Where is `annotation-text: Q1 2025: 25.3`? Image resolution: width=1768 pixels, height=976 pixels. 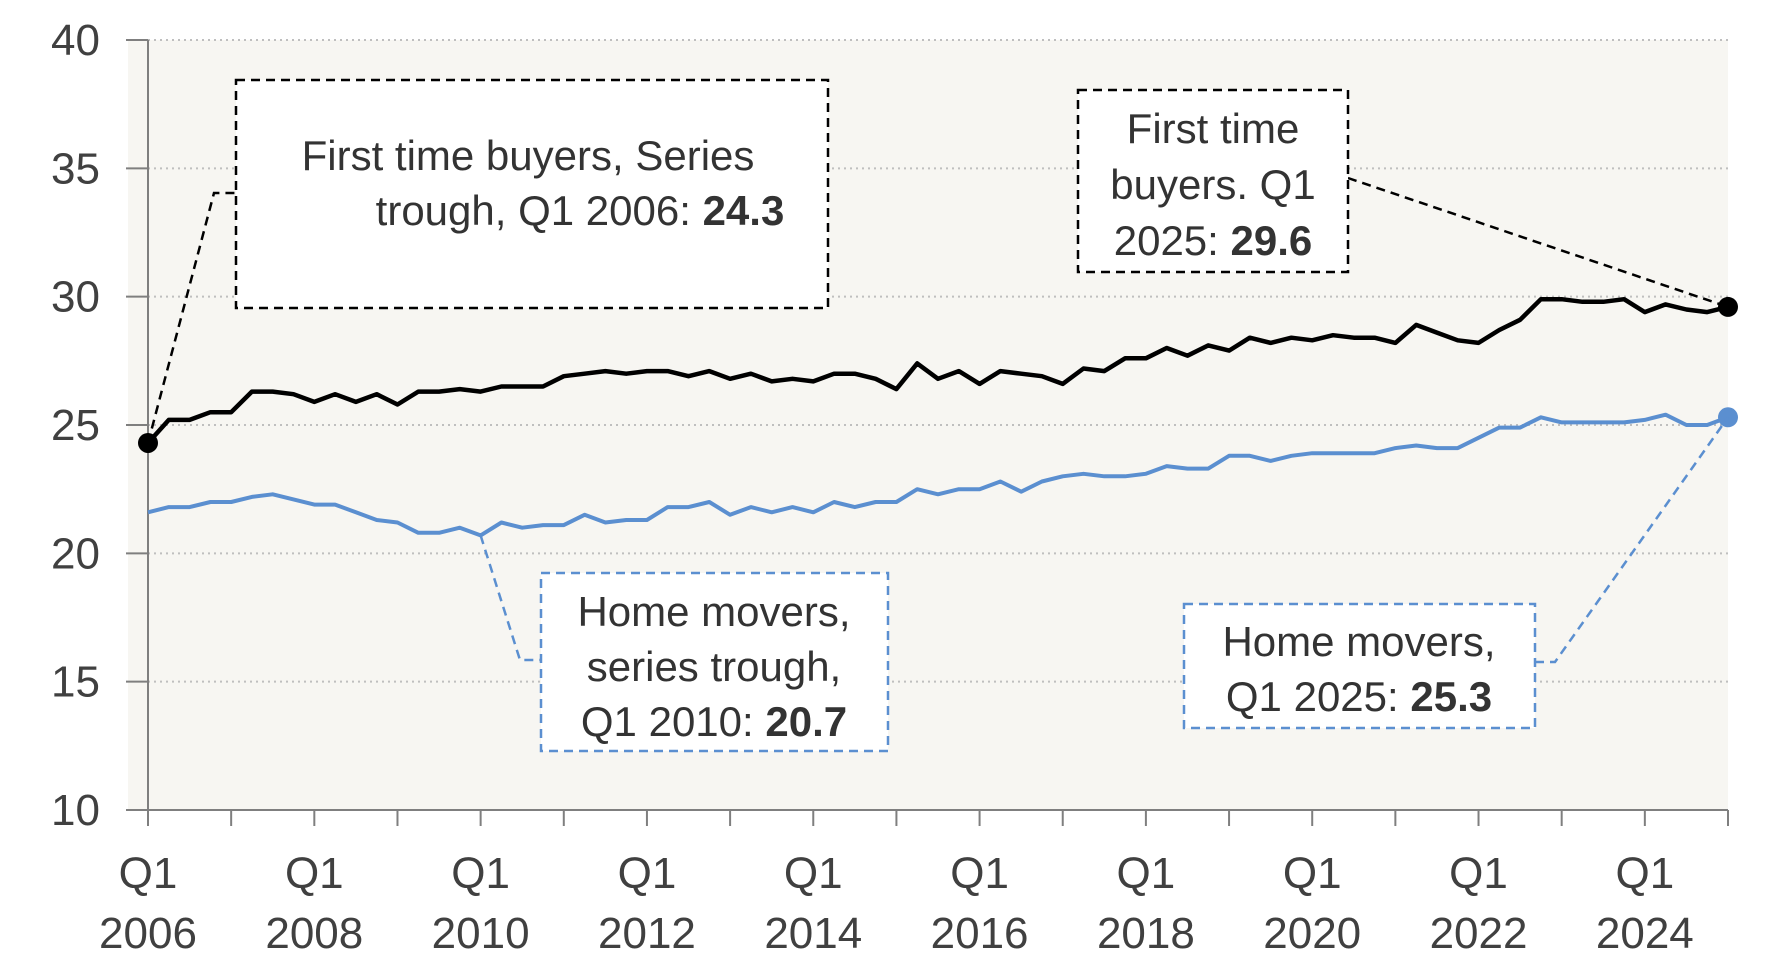
annotation-text: Q1 2025: 25.3 is located at coordinates (1359, 696).